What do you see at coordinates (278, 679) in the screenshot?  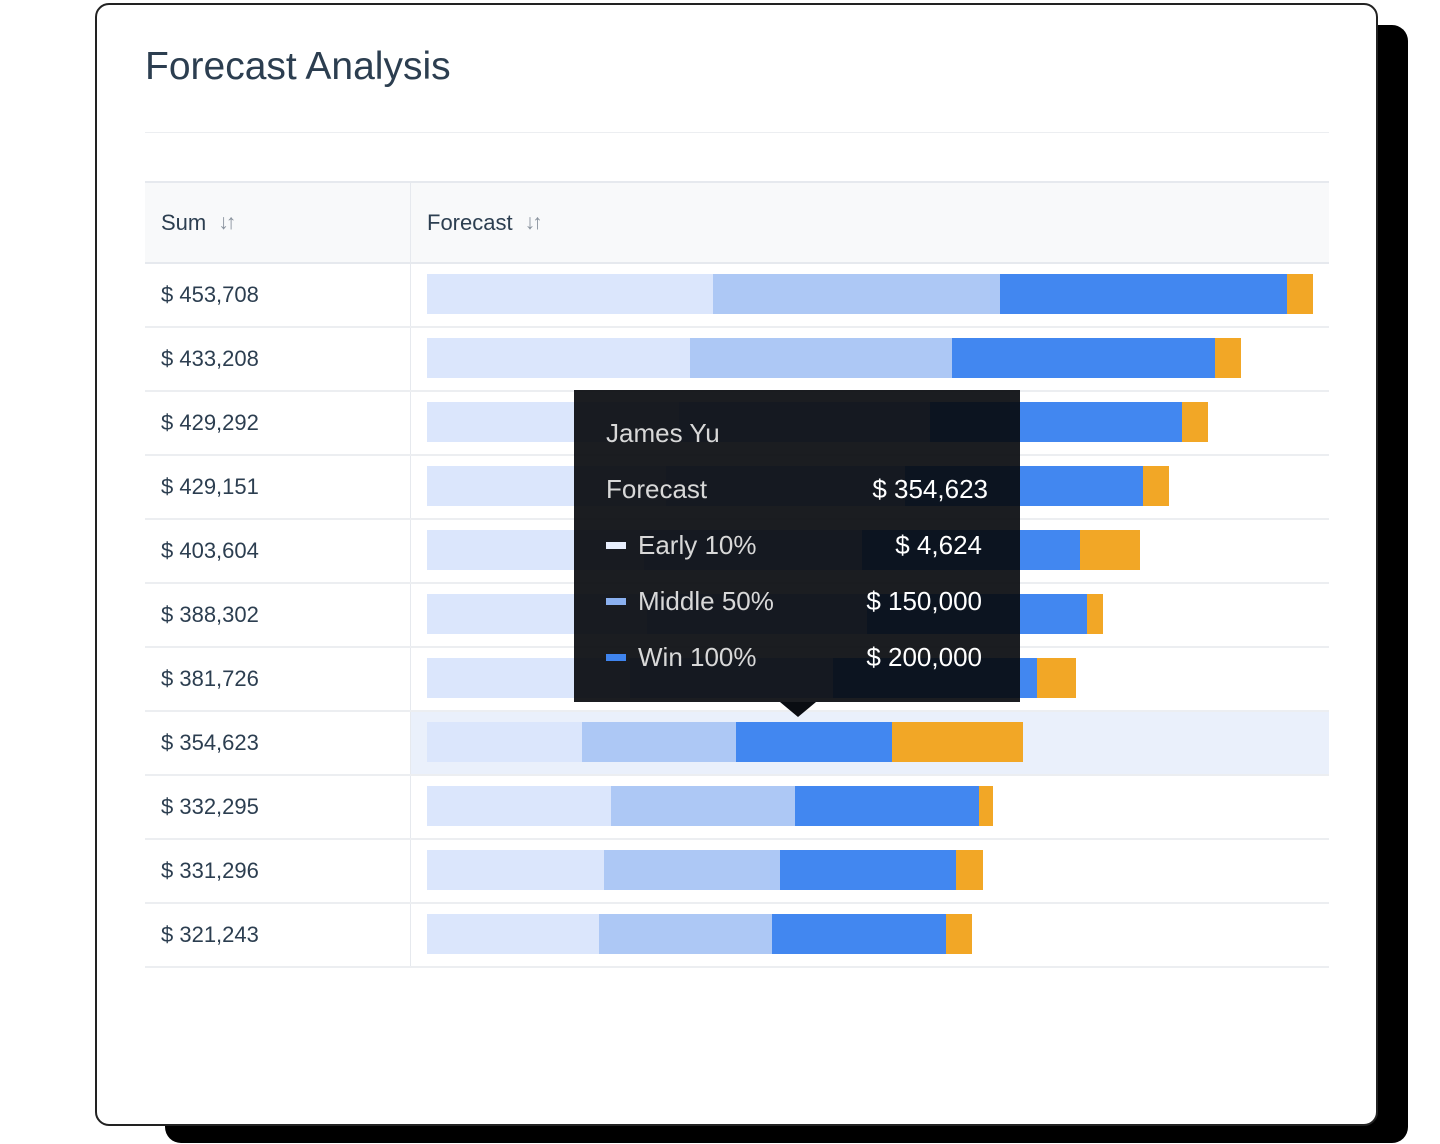 I see `sum-cell: $ 381,726` at bounding box center [278, 679].